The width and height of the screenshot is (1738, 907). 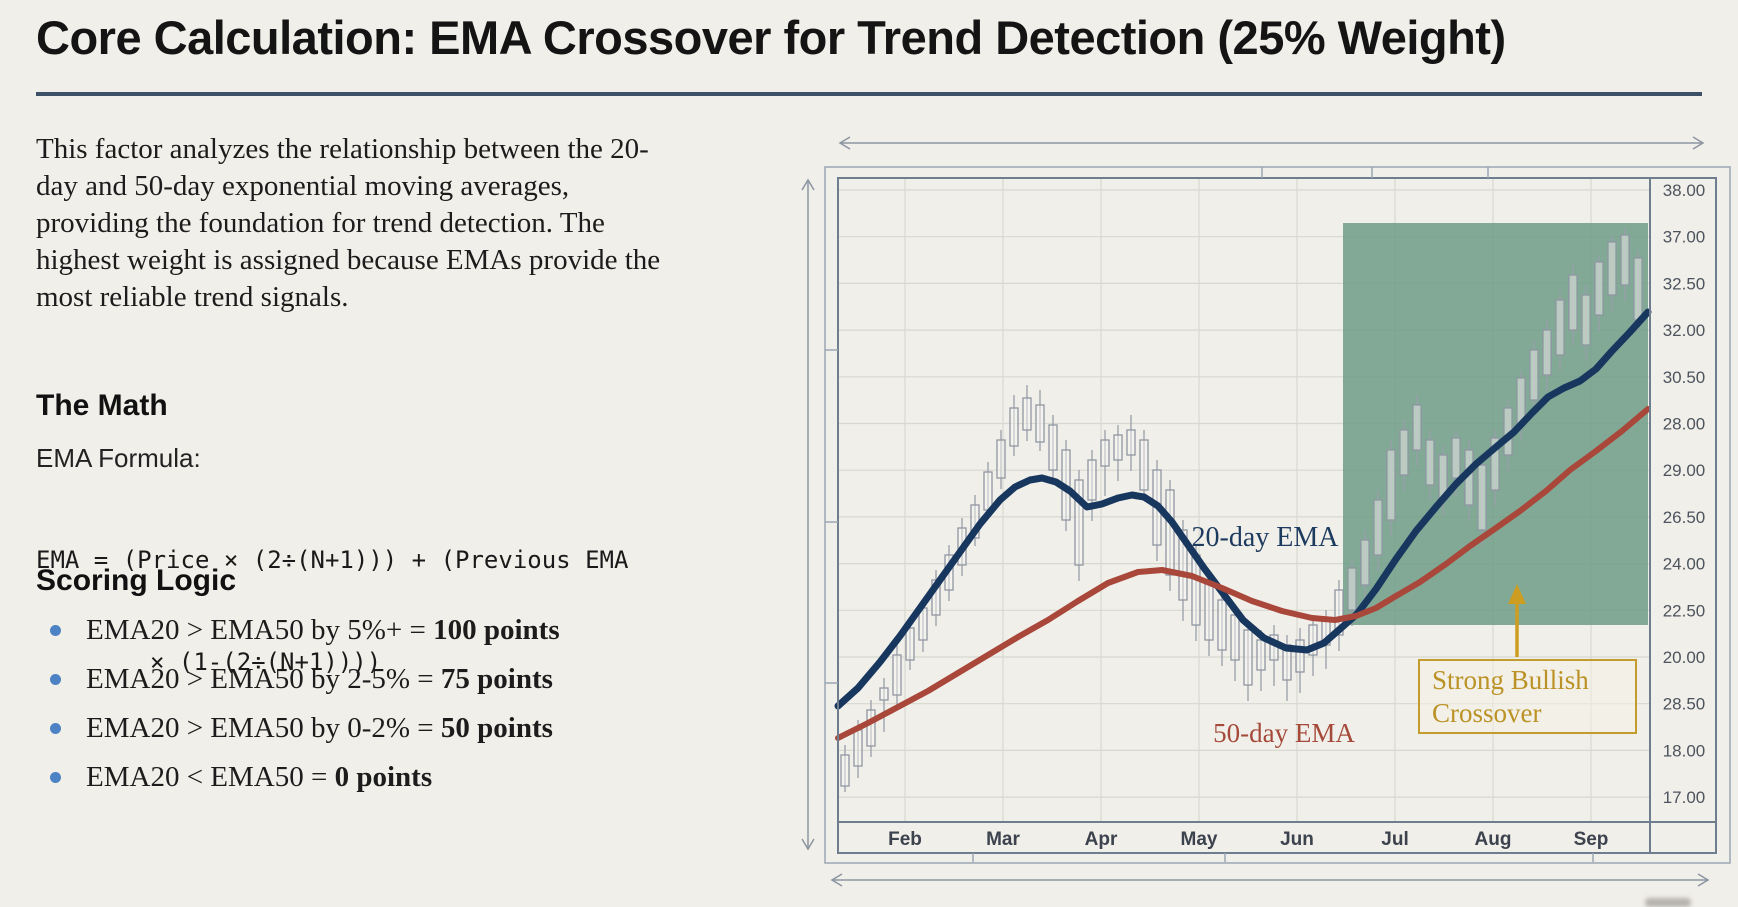 I want to click on scoring-rule-text: EMA20 > EMA50 by 0-2% =, so click(x=263, y=728).